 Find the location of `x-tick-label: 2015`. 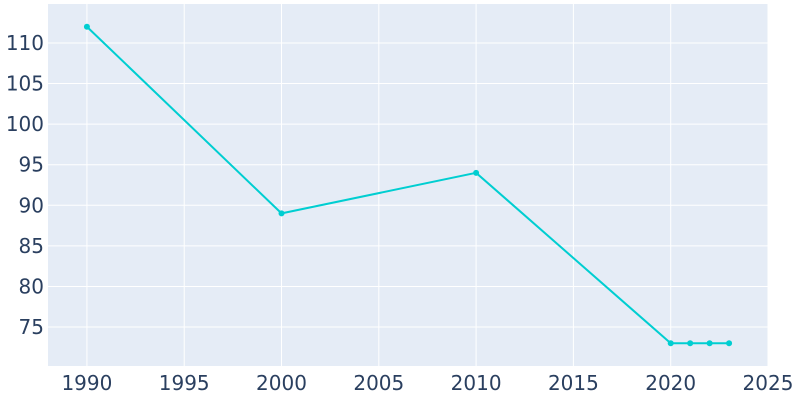

x-tick-label: 2015 is located at coordinates (573, 383).